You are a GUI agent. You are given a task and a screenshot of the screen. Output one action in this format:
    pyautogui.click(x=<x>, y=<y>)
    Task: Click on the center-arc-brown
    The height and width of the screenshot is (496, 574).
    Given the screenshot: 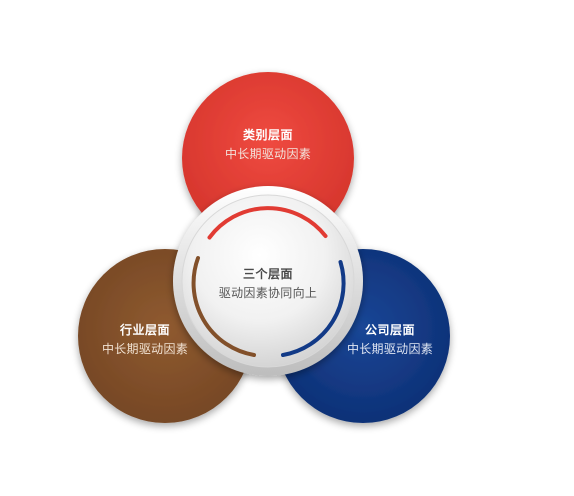 What is the action you would take?
    pyautogui.click(x=223, y=306)
    